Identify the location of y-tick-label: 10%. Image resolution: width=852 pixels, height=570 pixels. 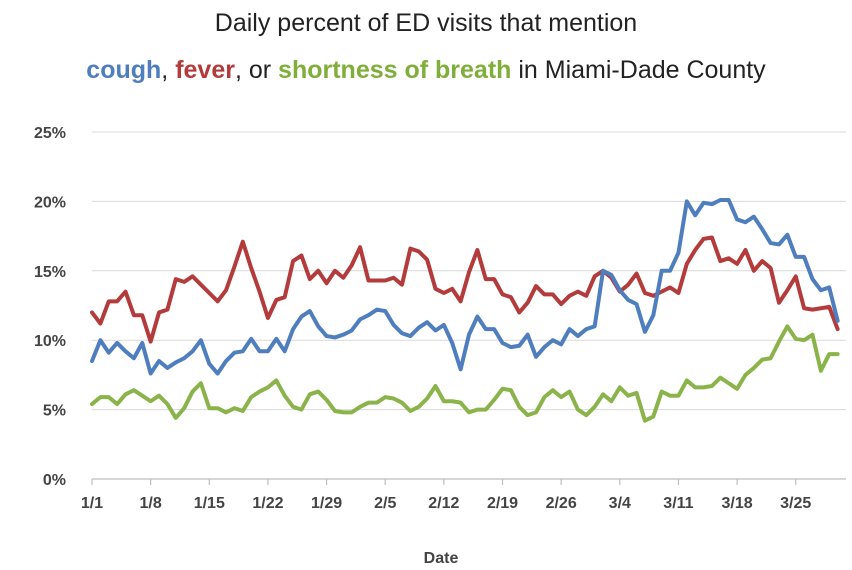
(50, 341).